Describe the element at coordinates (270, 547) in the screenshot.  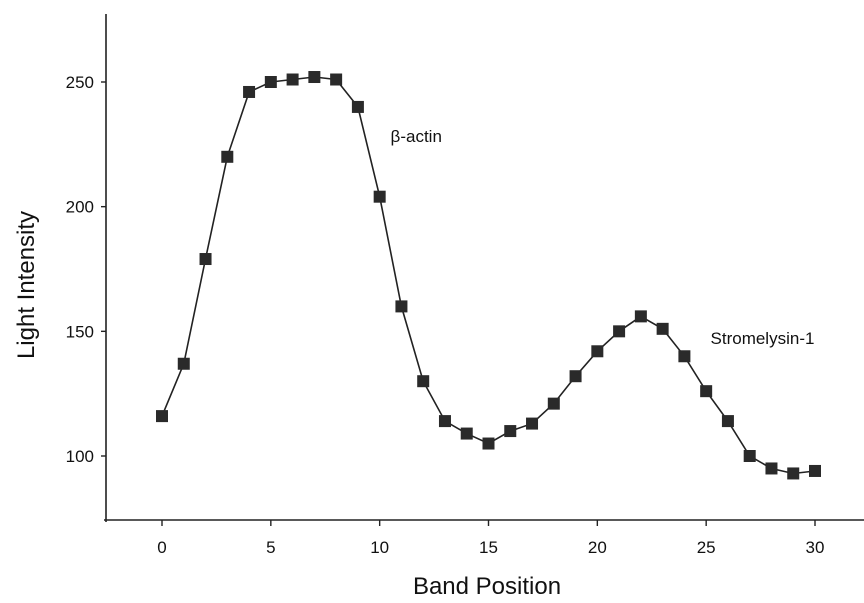
I see `x-tick-label: 5` at that location.